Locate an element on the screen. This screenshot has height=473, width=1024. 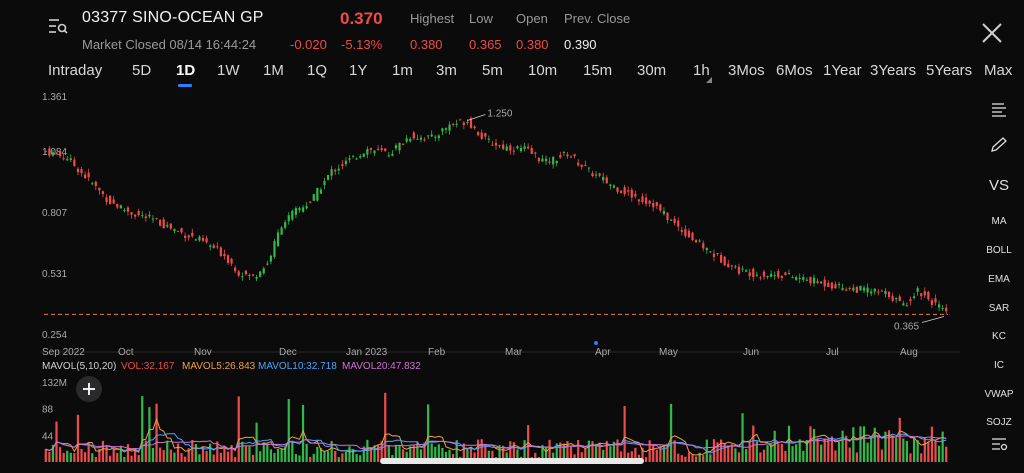
tab-1q: 1Q is located at coordinates (317, 70).